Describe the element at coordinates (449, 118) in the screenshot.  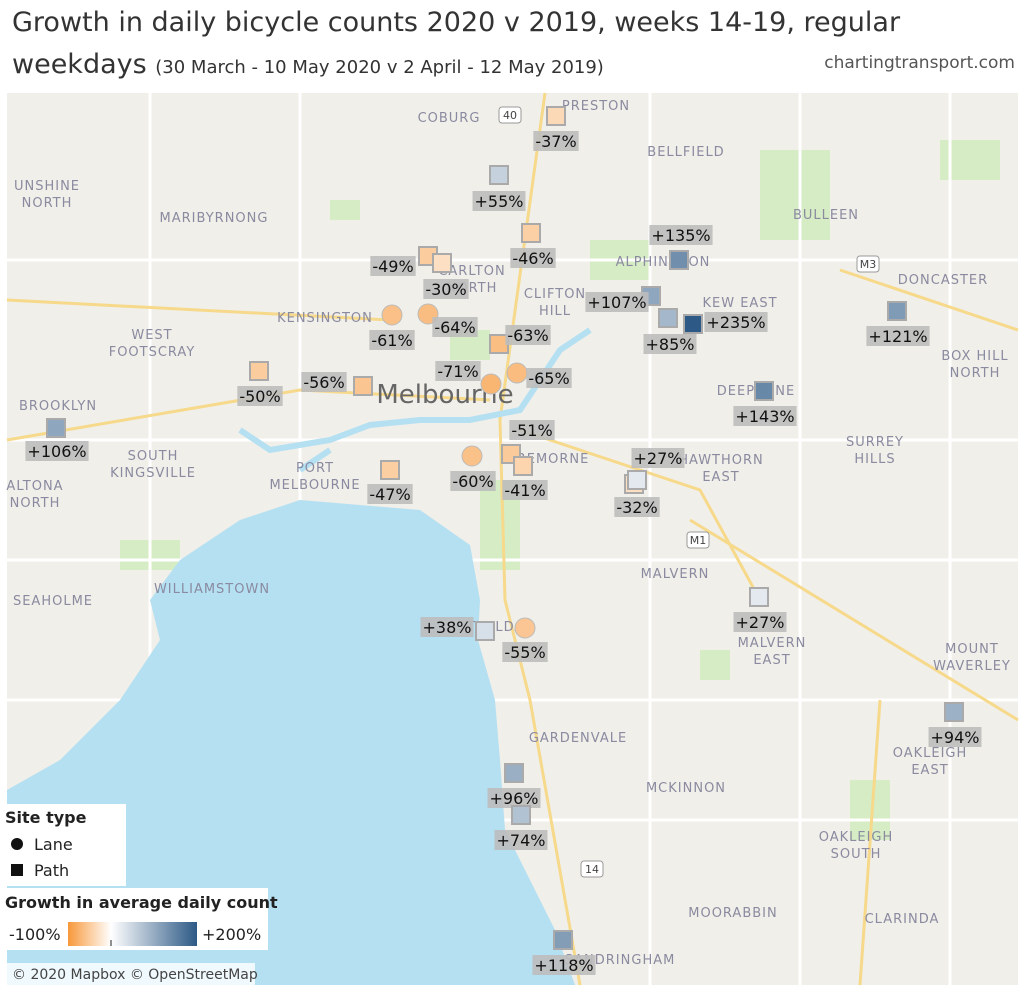
I see `place-label: COBURG` at that location.